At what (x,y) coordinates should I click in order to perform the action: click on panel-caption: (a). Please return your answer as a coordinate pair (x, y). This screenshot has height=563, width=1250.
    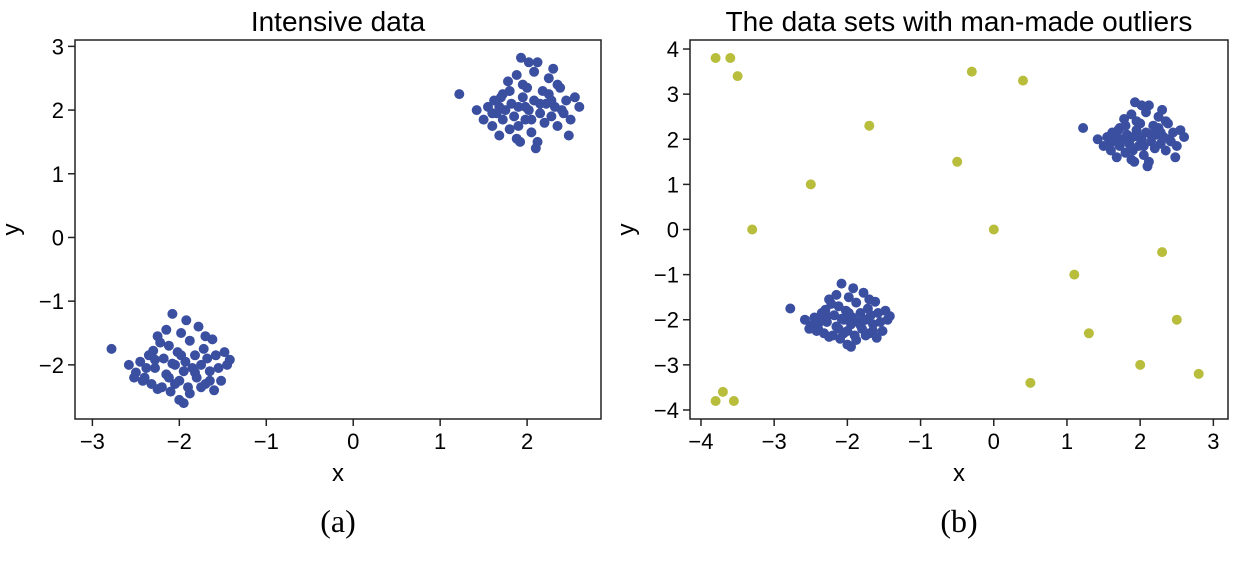
    Looking at the image, I should click on (338, 521).